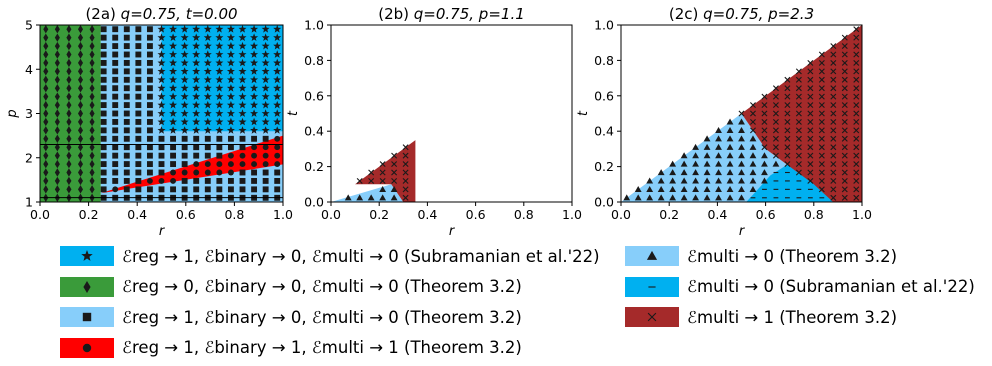 This screenshot has width=992, height=366. What do you see at coordinates (452, 231) in the screenshot?
I see `x-axis-label: r` at bounding box center [452, 231].